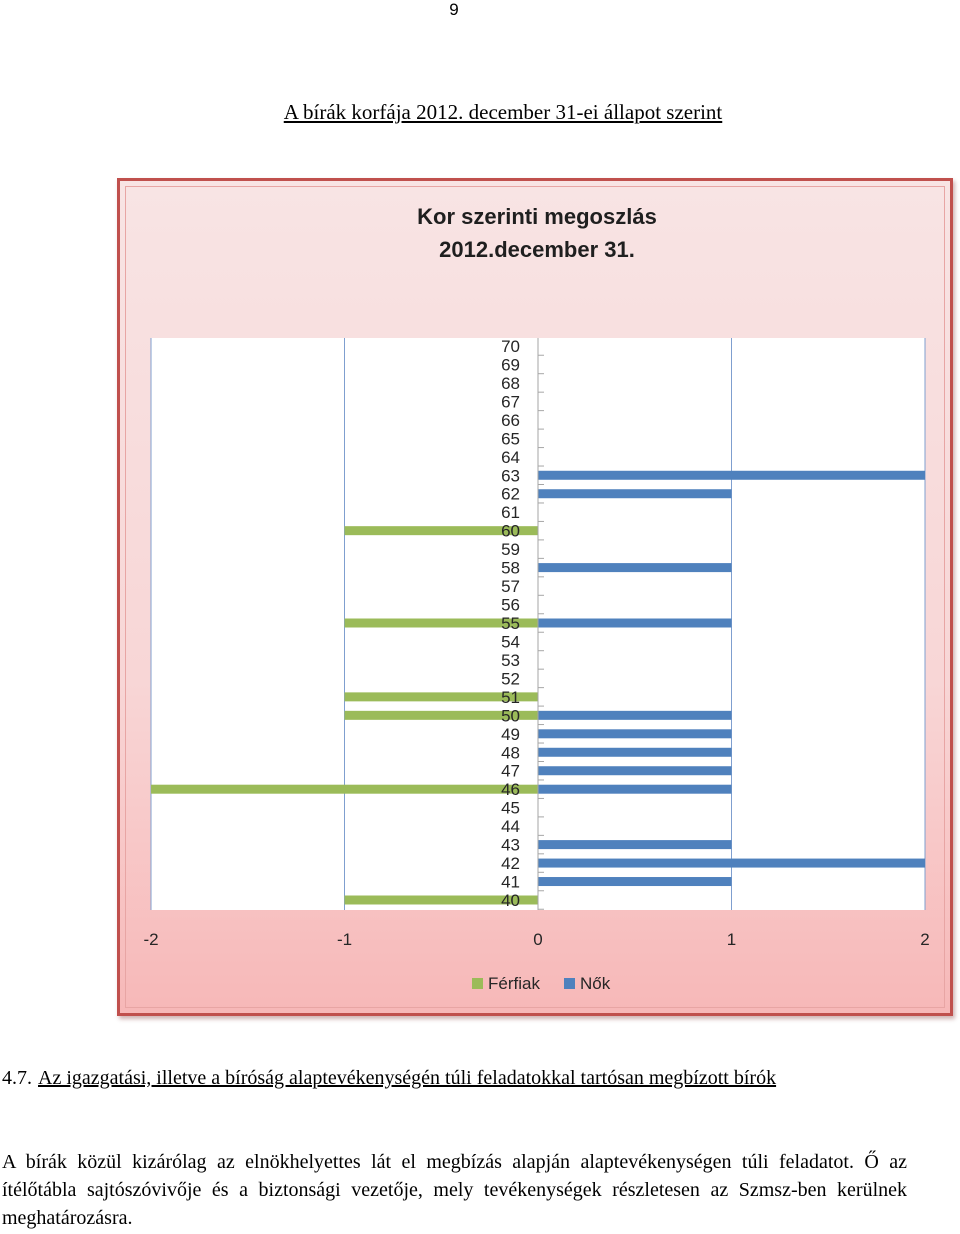  Describe the element at coordinates (510, 438) in the screenshot. I see `y-tick-label: 65` at that location.